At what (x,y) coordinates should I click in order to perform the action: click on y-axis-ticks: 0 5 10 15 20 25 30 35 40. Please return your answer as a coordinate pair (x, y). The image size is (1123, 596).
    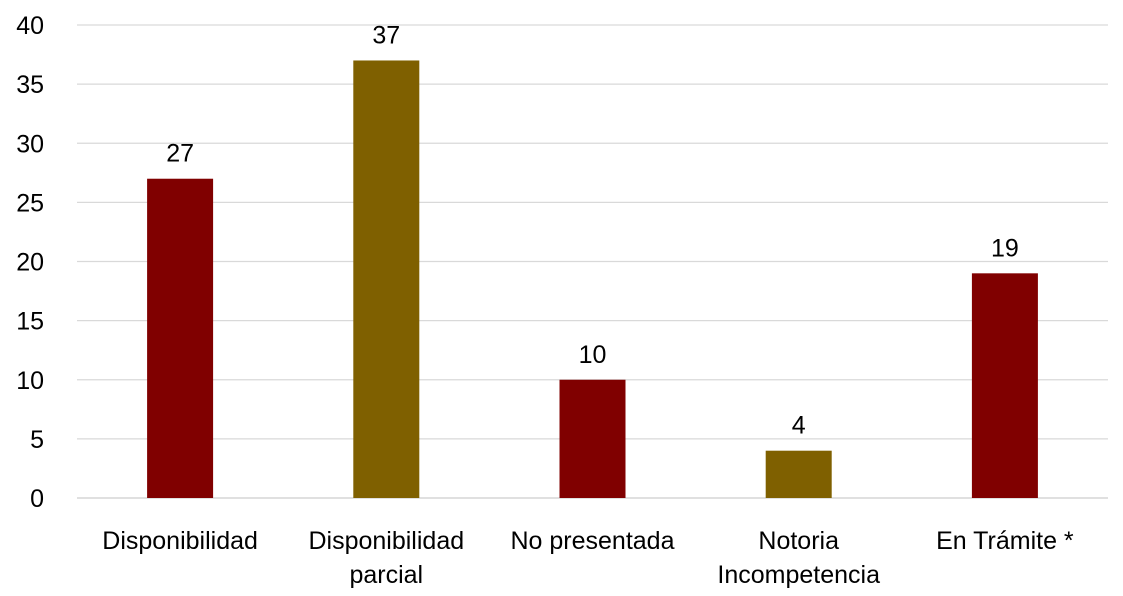
    Looking at the image, I should click on (30, 262).